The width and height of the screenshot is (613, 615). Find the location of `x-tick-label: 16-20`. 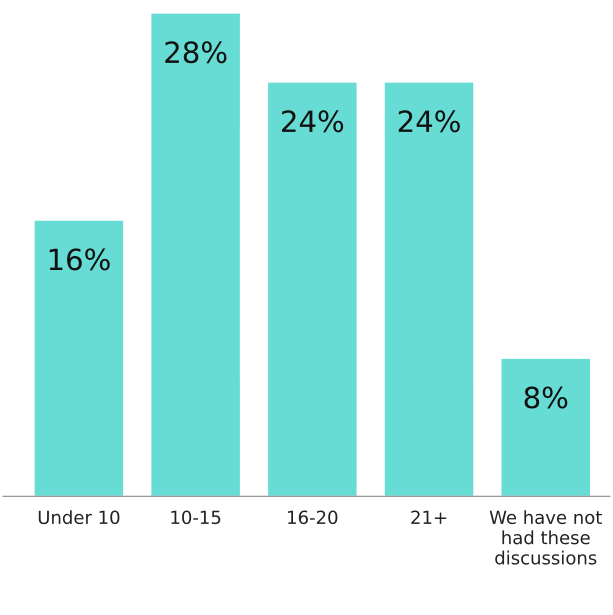

x-tick-label: 16-20 is located at coordinates (313, 517).